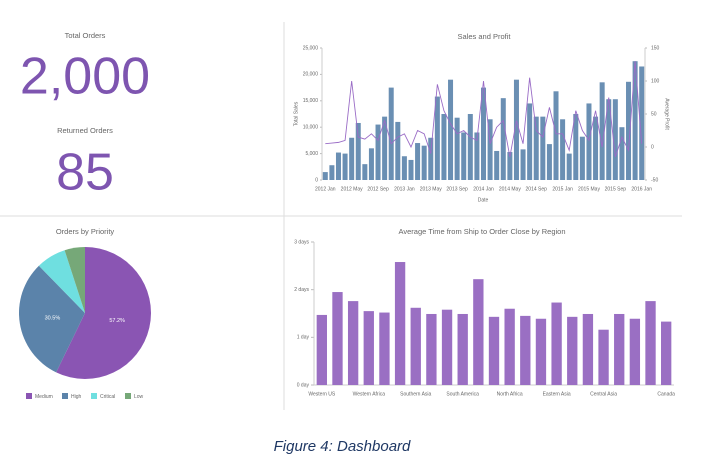 Image resolution: width=715 pixels, height=463 pixels. What do you see at coordinates (483, 200) in the screenshot?
I see `x-axis-label: Date` at bounding box center [483, 200].